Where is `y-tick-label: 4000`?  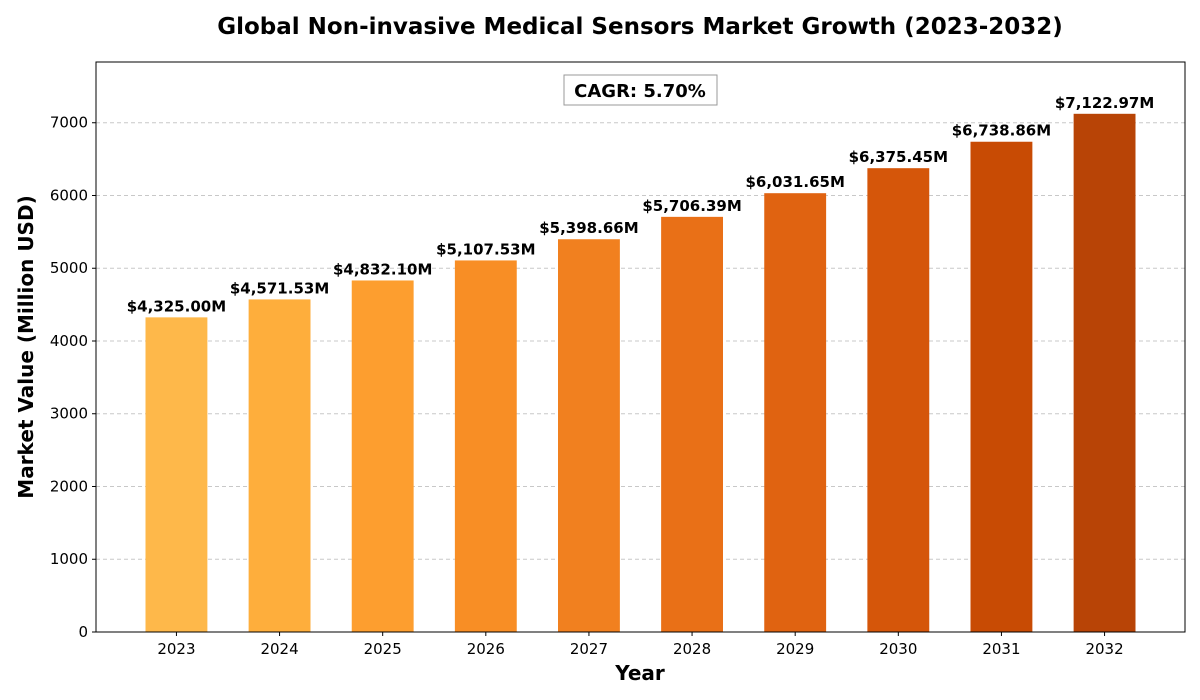
y-tick-label: 4000 is located at coordinates (69, 341).